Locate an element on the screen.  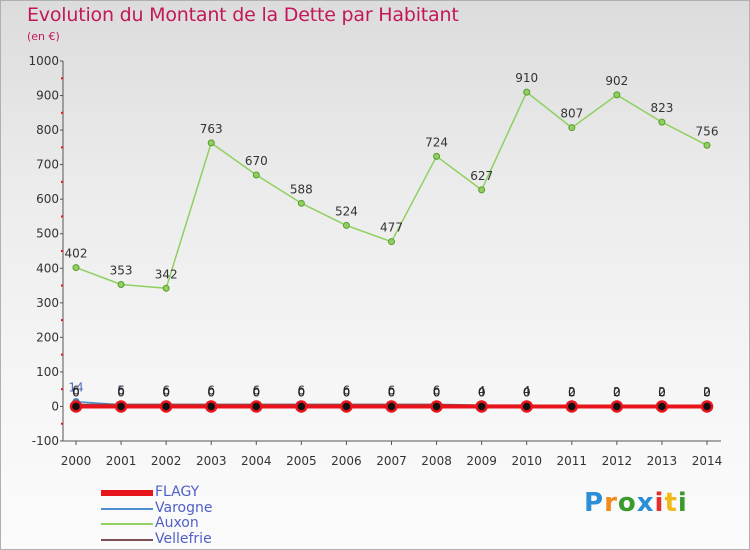
logo-letter: o is located at coordinates (627, 503).